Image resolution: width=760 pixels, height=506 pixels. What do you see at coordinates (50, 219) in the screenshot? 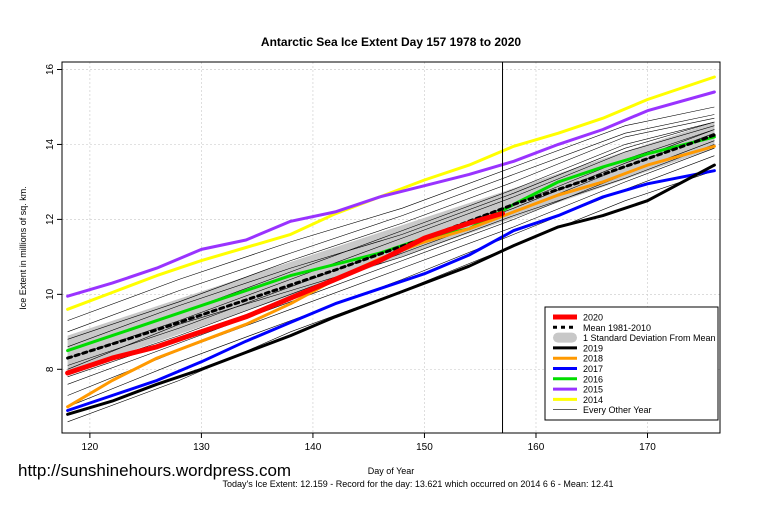
I see `y-tick-label-12: 12` at bounding box center [50, 219].